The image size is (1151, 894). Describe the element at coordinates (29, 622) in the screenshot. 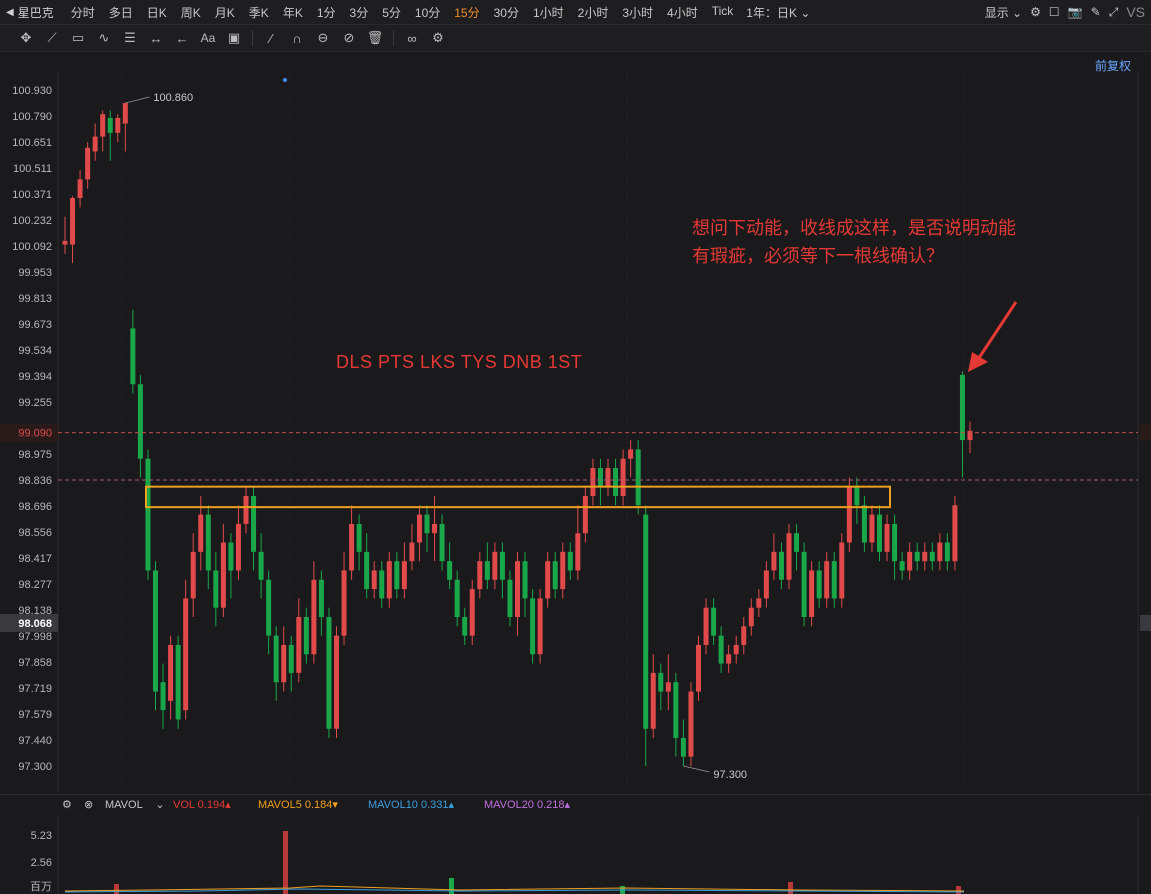

I see `crosshair-price-tag` at that location.